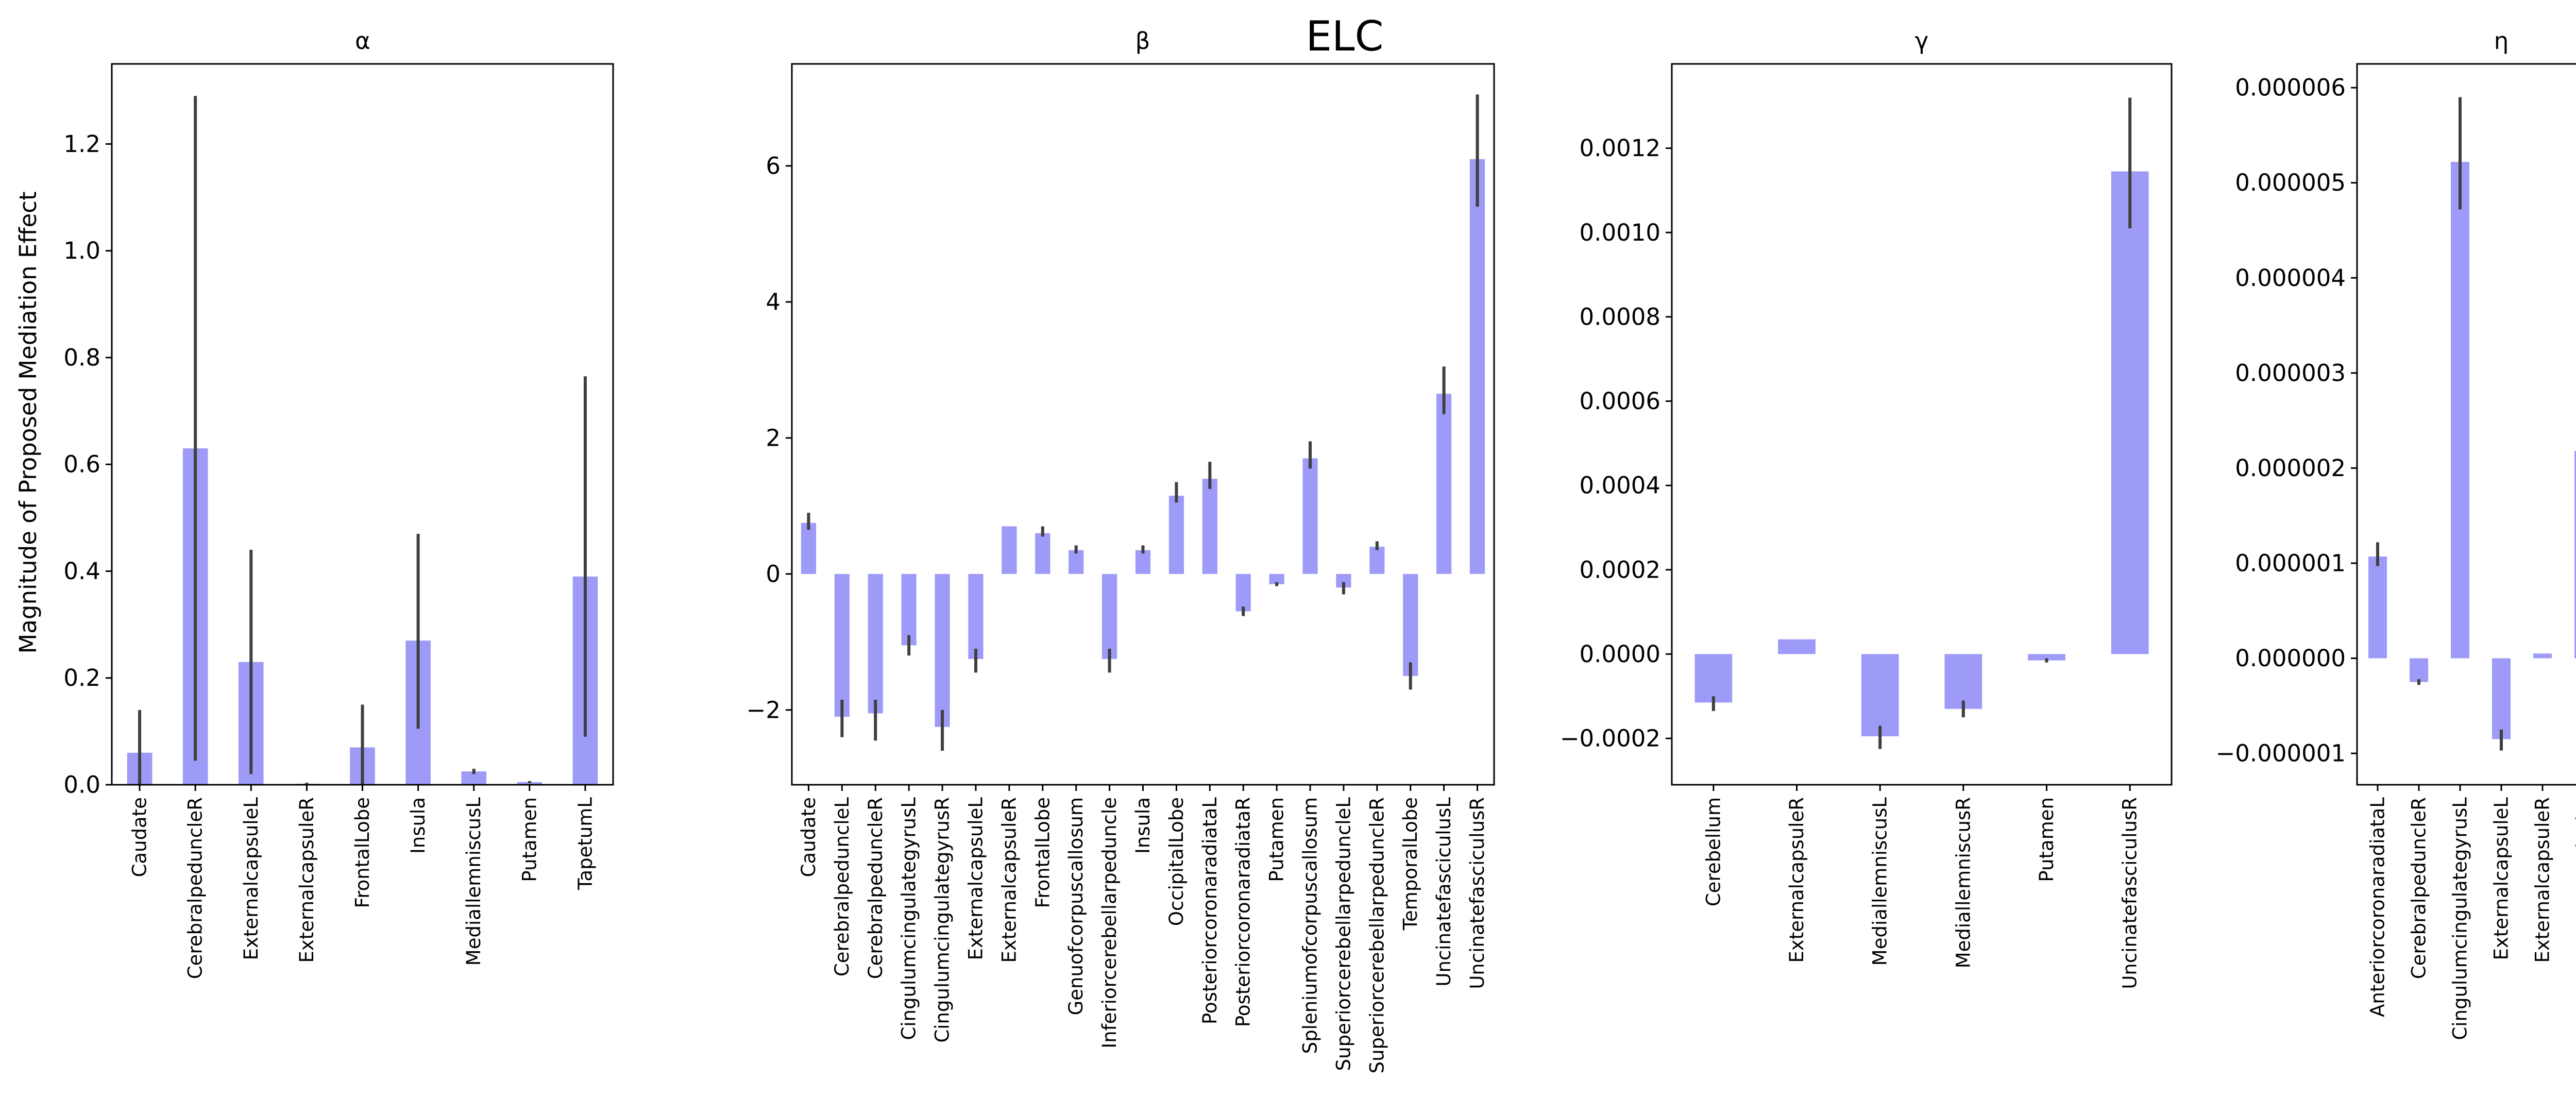 The height and width of the screenshot is (1113, 2576). Describe the element at coordinates (1176, 861) in the screenshot. I see `x-tick-label-occipitallobe: OccipitalLobe` at that location.